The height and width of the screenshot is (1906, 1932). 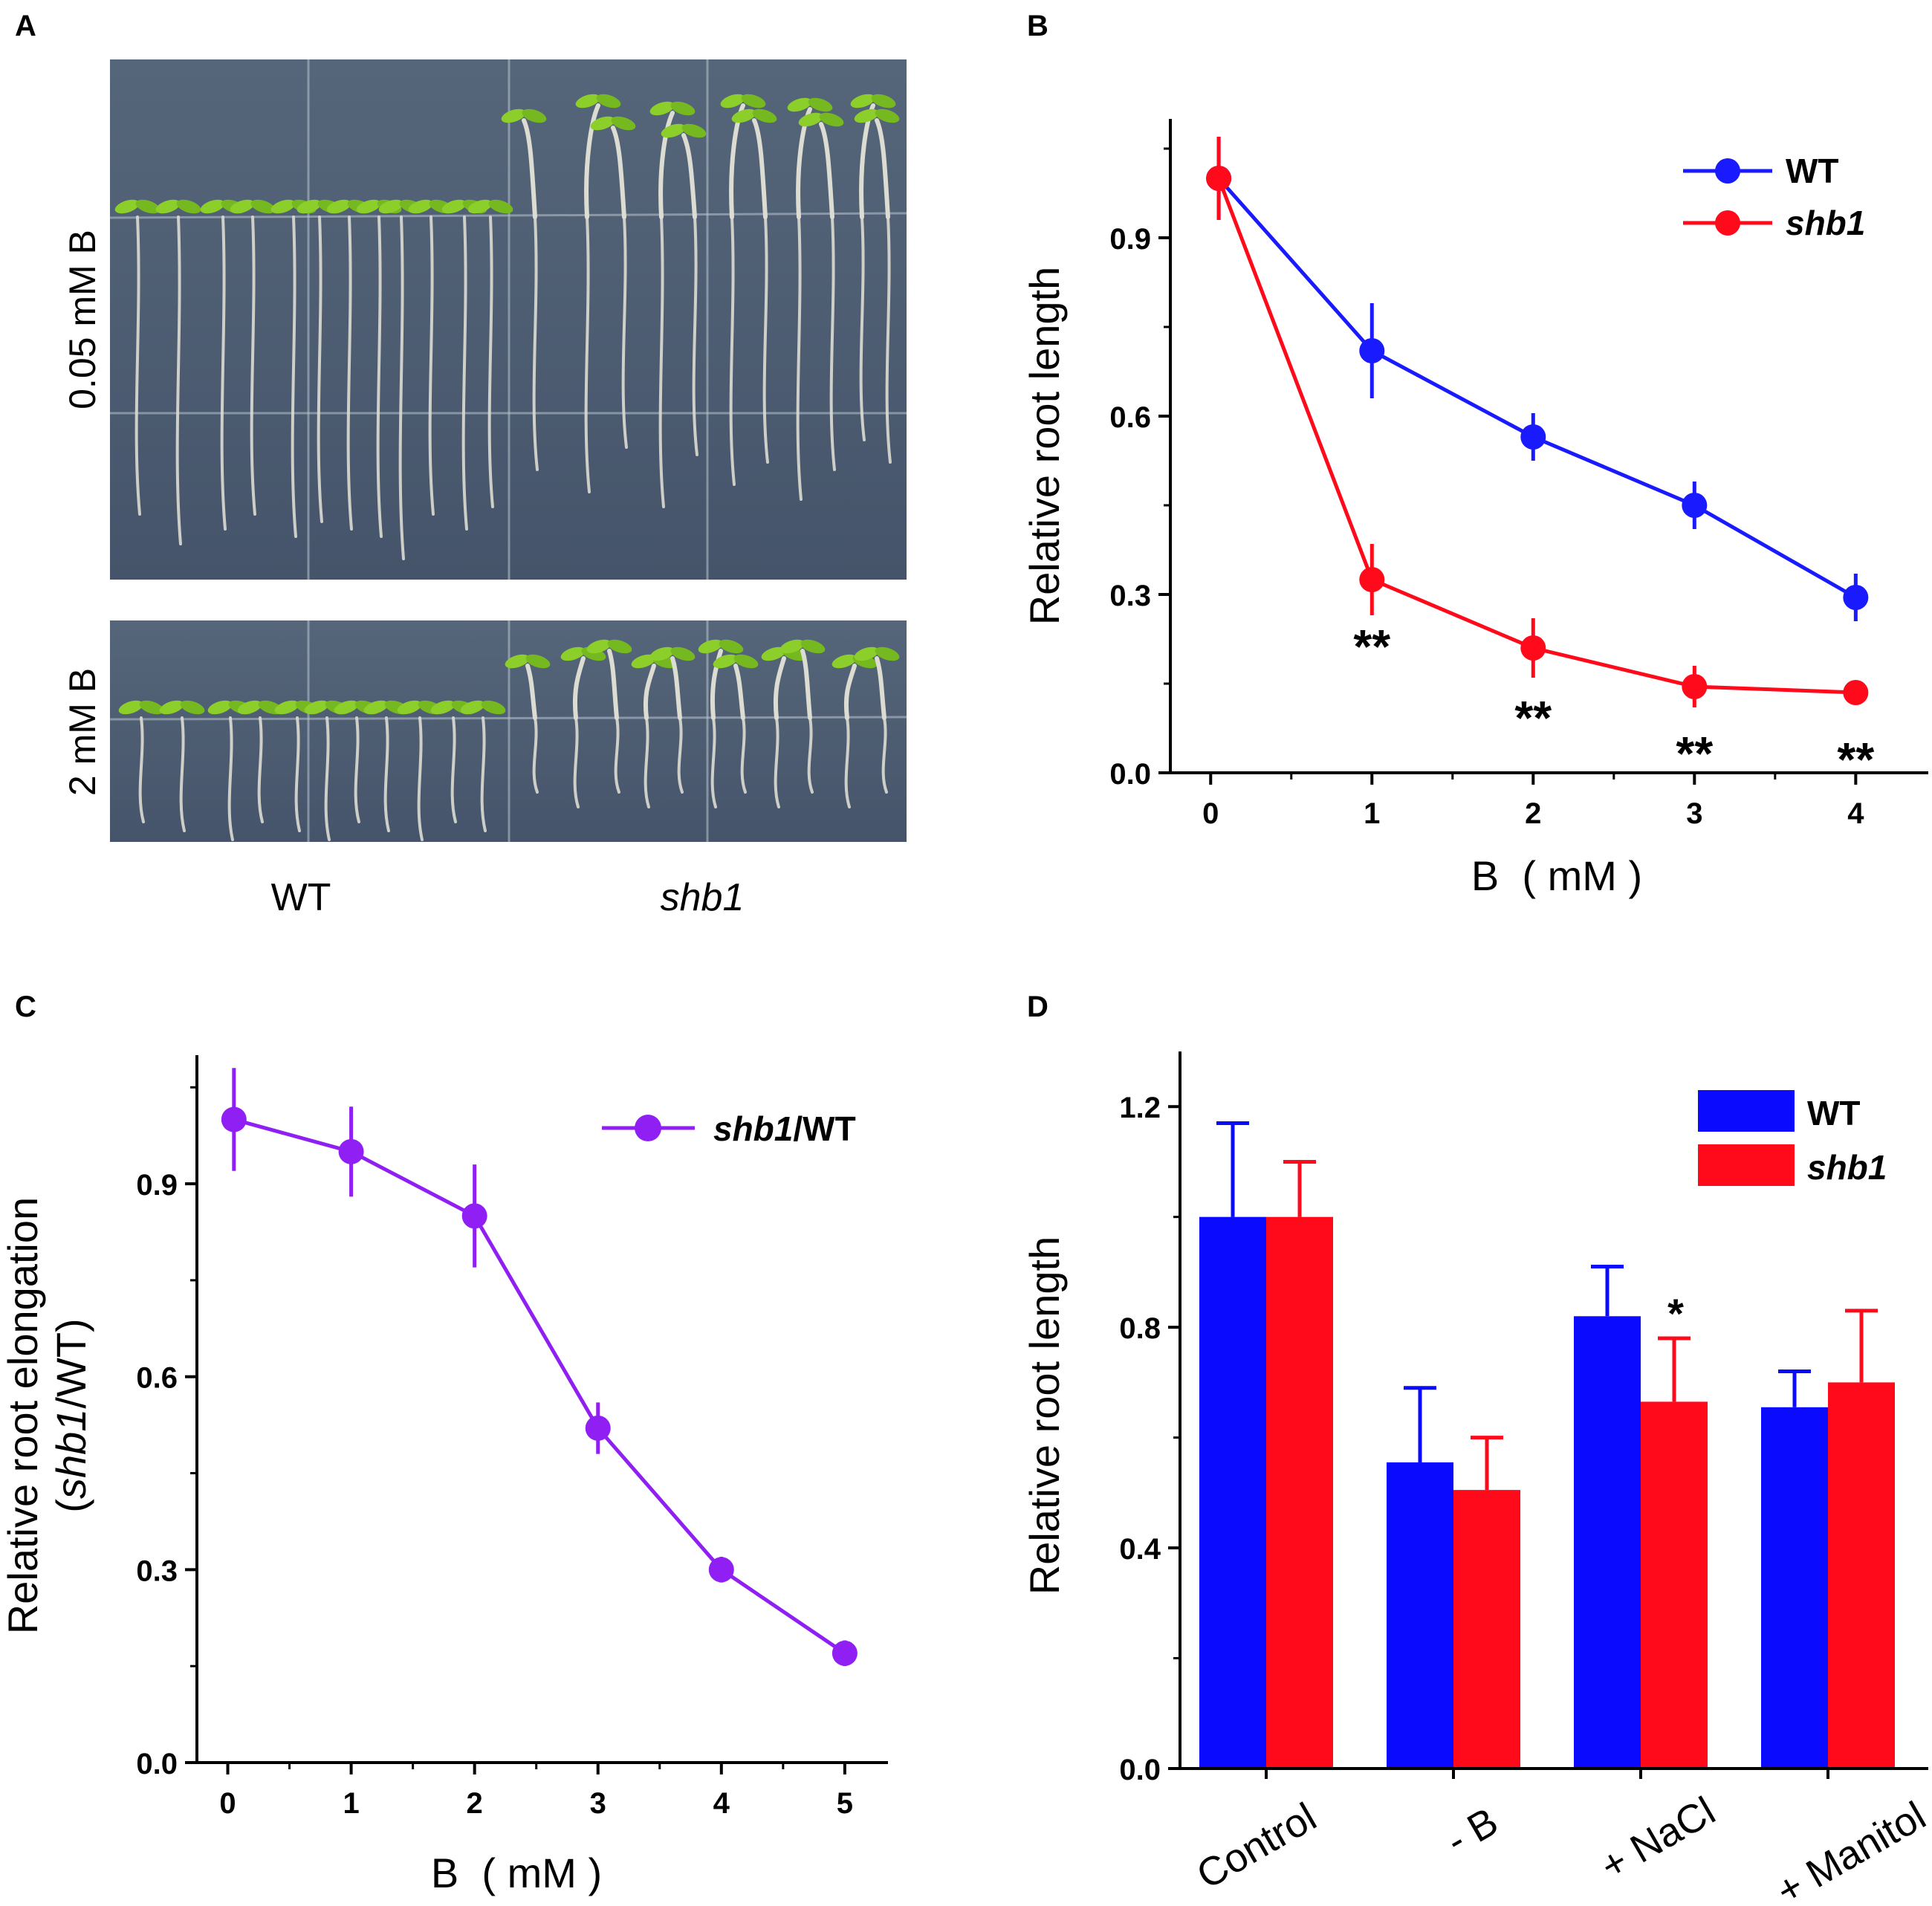 I want to click on chartB-x-tick-label: 1, so click(x=1372, y=814).